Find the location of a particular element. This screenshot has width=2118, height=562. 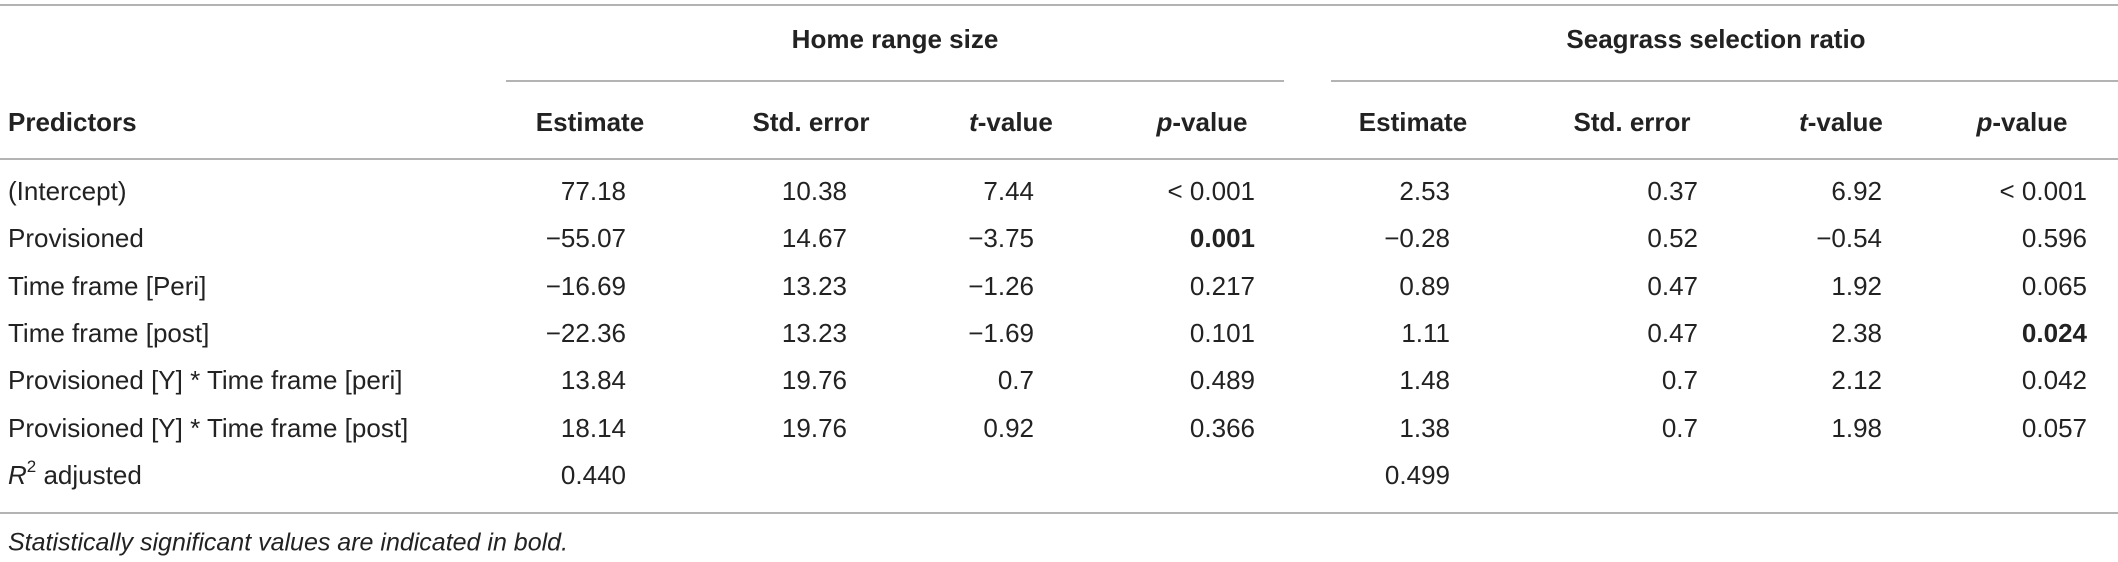

cell: 2.38 is located at coordinates (1856, 333).